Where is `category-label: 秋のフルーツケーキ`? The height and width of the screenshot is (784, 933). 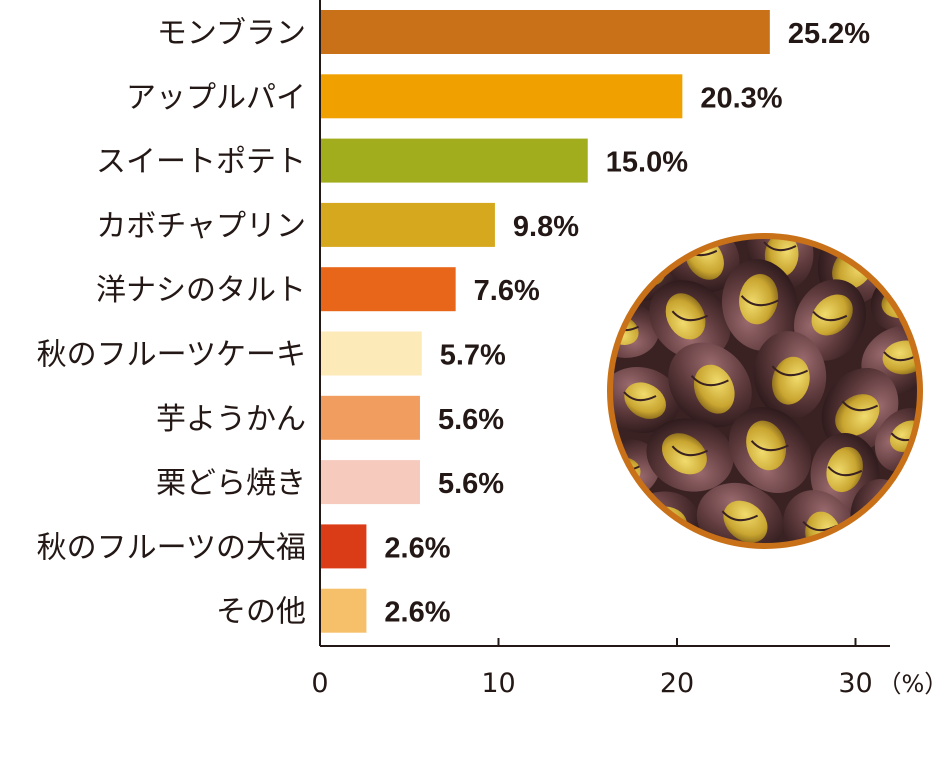
category-label: 秋のフルーツケーキ is located at coordinates (171, 355).